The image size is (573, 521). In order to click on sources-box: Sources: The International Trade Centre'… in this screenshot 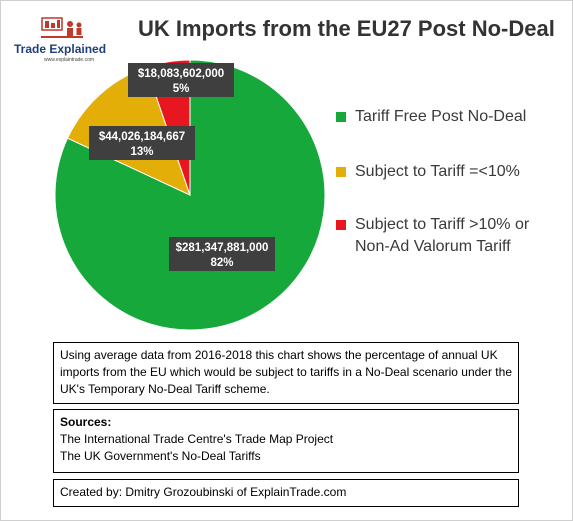, I will do `click(286, 441)`.